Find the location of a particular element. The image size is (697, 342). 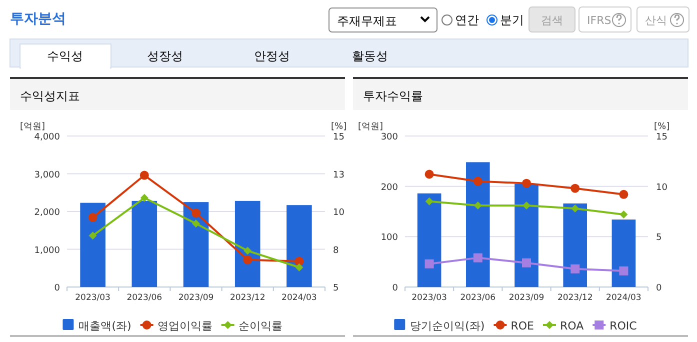

legend-label: 영업이익률 is located at coordinates (184, 326).